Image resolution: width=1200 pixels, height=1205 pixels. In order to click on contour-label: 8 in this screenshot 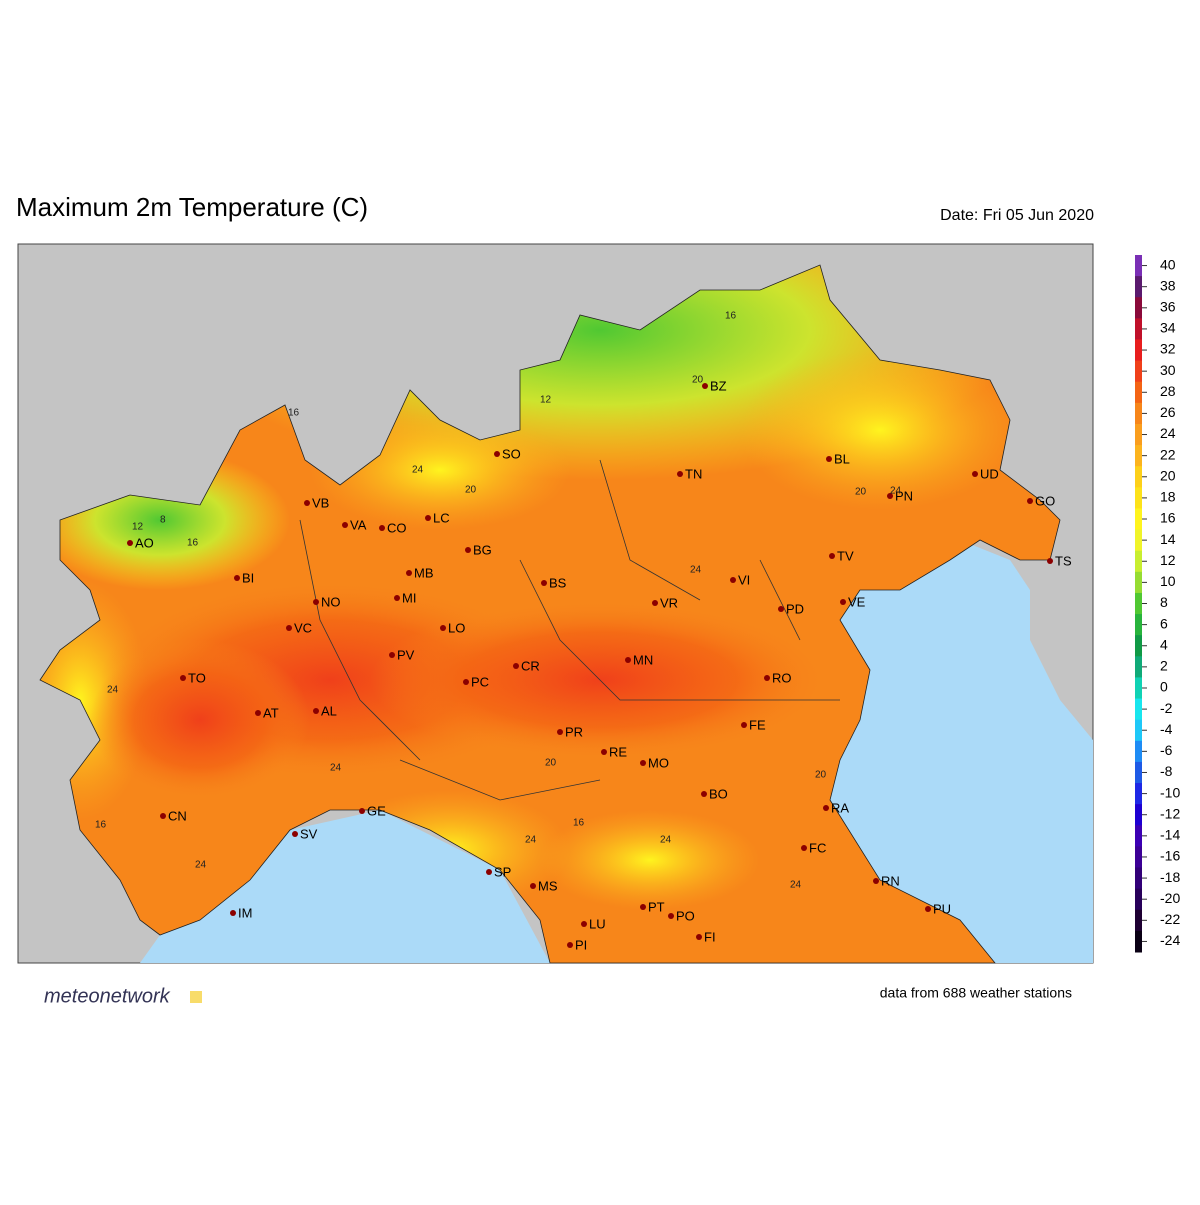, I will do `click(163, 520)`.